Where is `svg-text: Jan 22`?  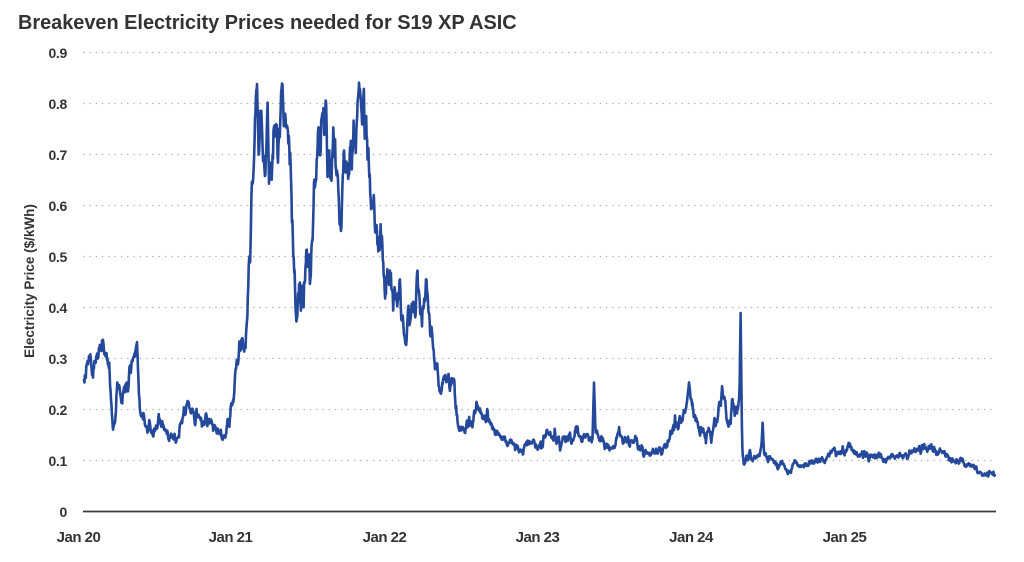 svg-text: Jan 22 is located at coordinates (385, 537).